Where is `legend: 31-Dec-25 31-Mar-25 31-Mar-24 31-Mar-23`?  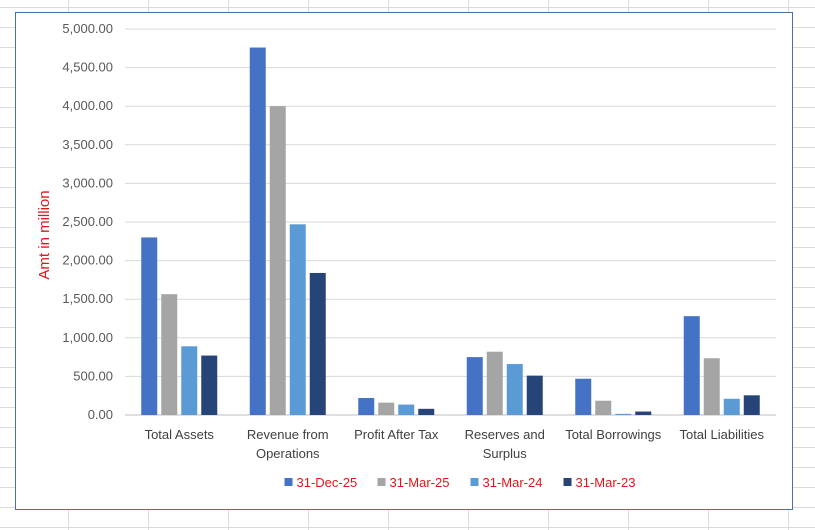
legend: 31-Dec-25 31-Mar-25 31-Mar-24 31-Mar-23 is located at coordinates (460, 482).